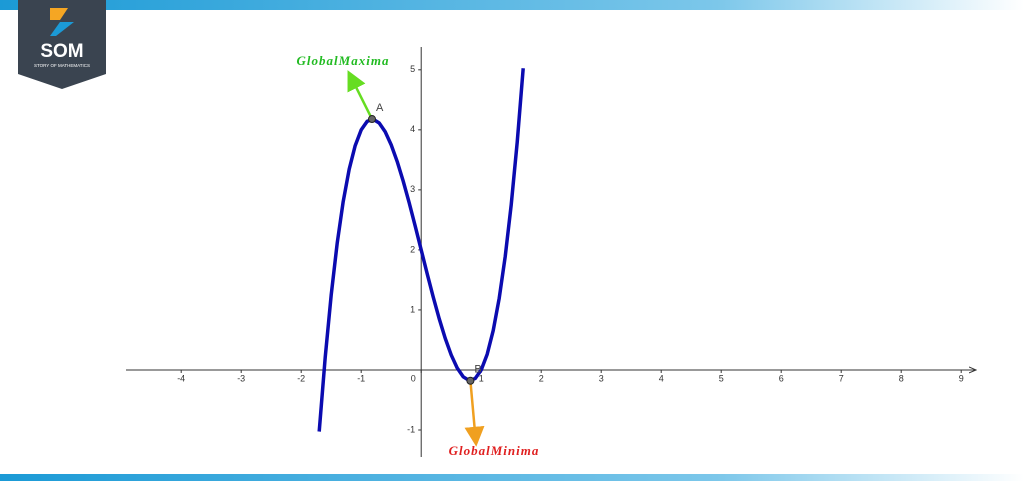 The image size is (1024, 481). What do you see at coordinates (494, 450) in the screenshot?
I see `annotation: GlobalMinima` at bounding box center [494, 450].